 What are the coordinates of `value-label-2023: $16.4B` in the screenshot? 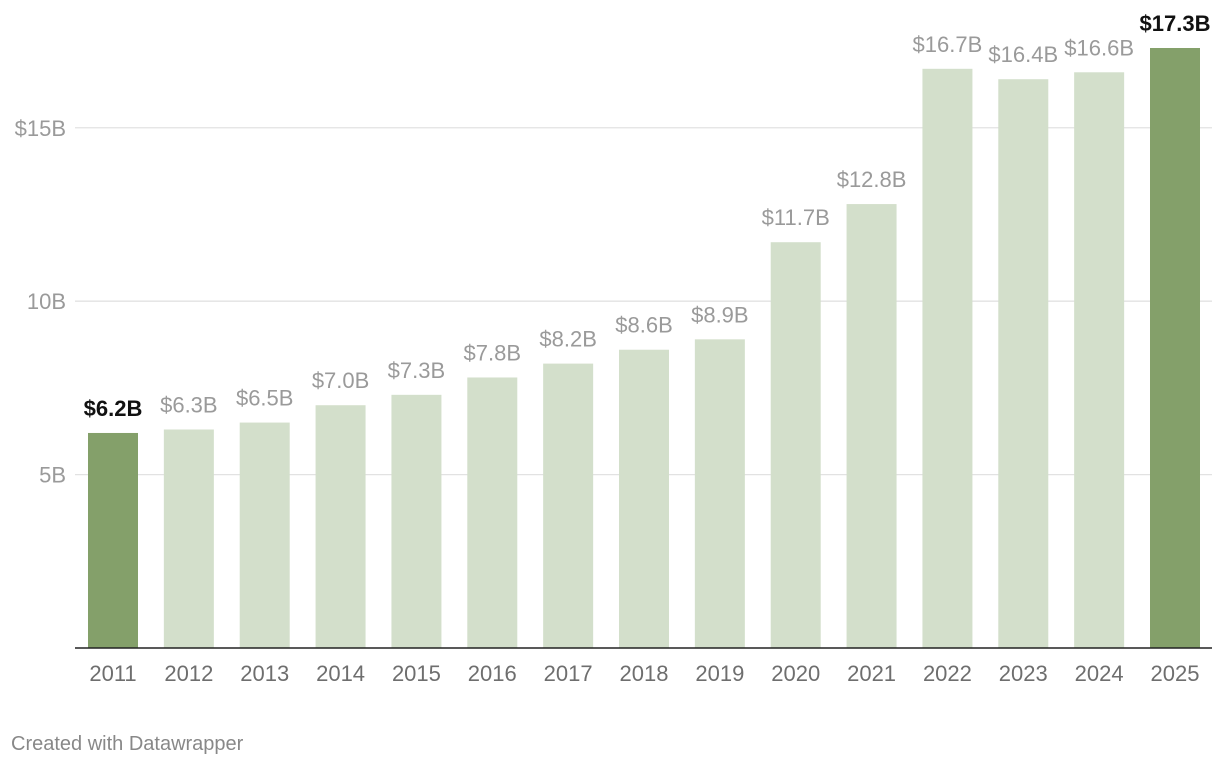 It's located at (1023, 54).